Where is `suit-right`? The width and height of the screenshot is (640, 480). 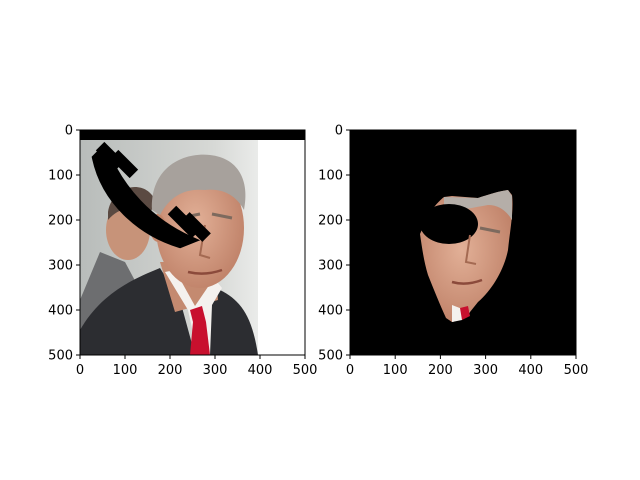
suit-right is located at coordinates (231, 322).